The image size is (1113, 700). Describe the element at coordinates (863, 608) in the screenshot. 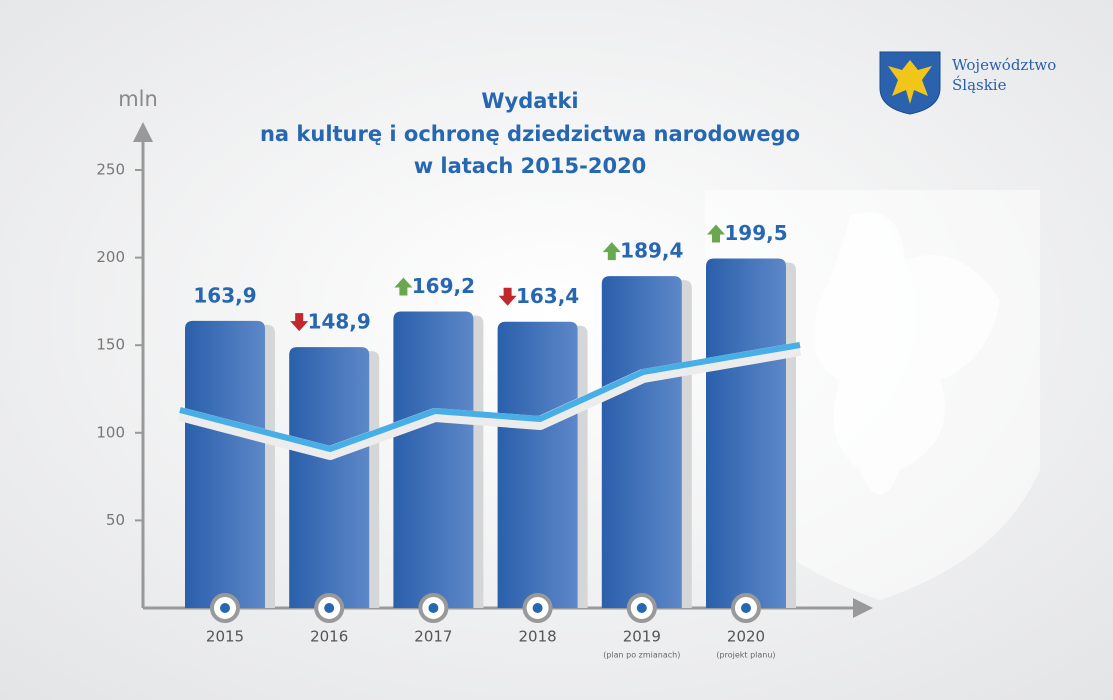

I see `x-axis-arrow` at that location.